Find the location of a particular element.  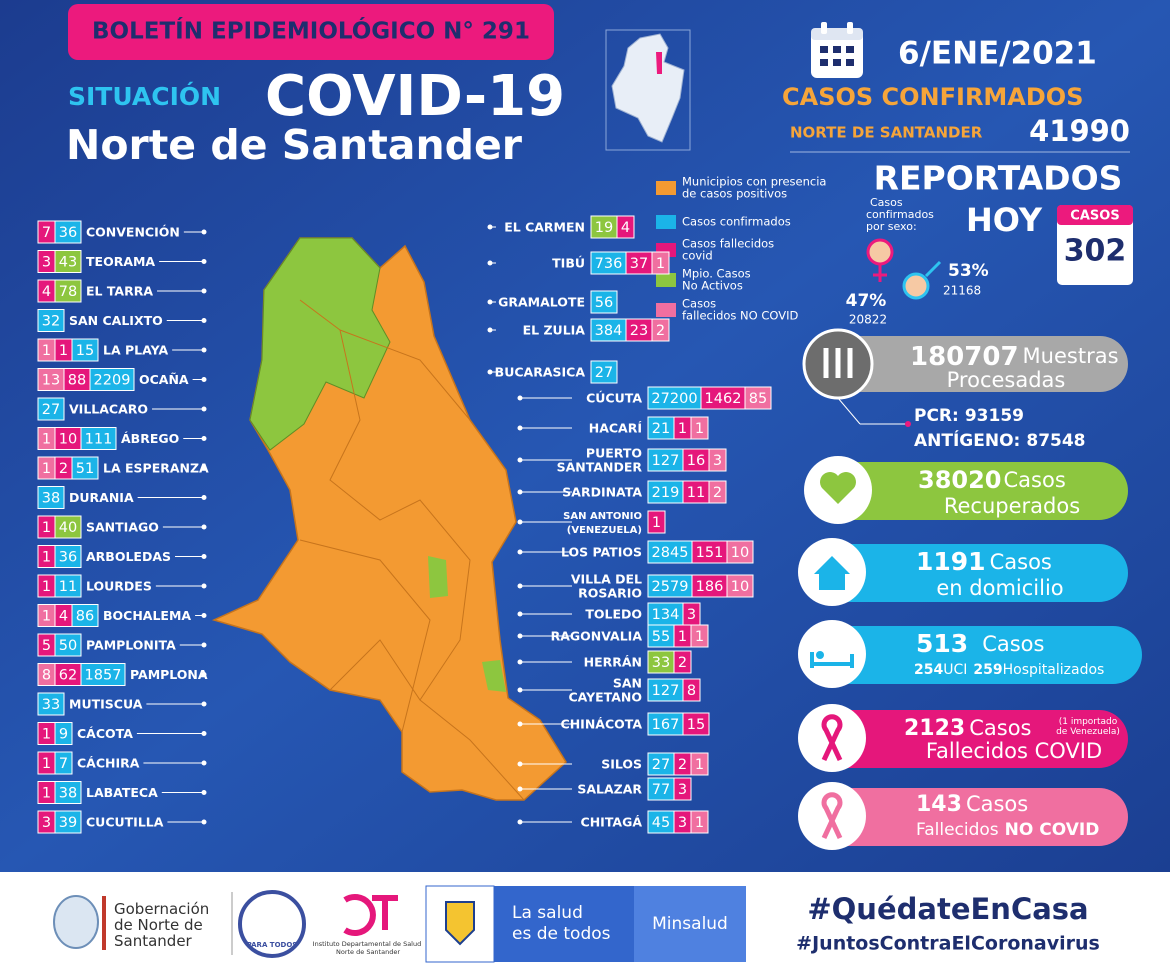

gov-line: Gobernación is located at coordinates (161, 909).